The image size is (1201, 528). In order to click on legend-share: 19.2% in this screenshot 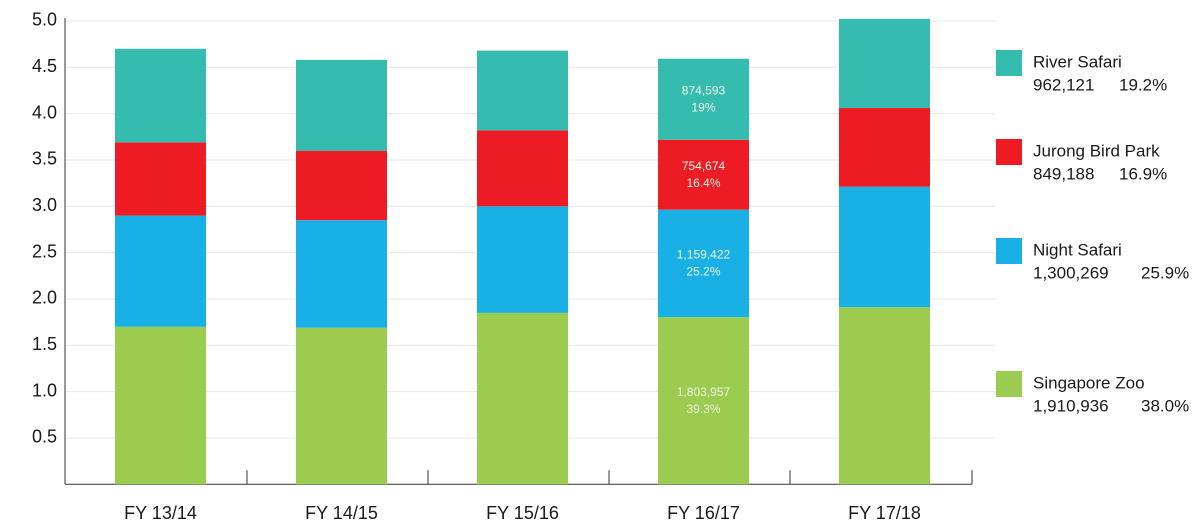, I will do `click(1143, 84)`.